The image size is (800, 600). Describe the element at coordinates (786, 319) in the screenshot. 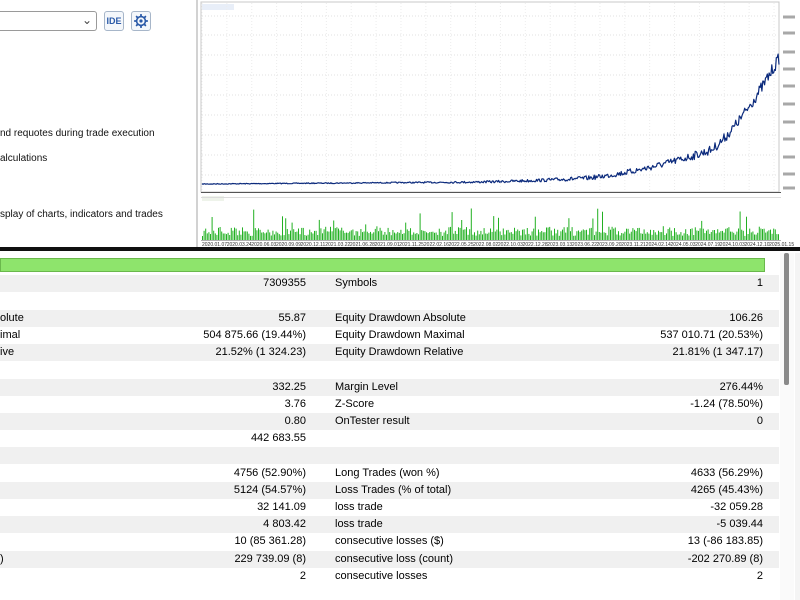

I see `scrollbar-thumb` at that location.